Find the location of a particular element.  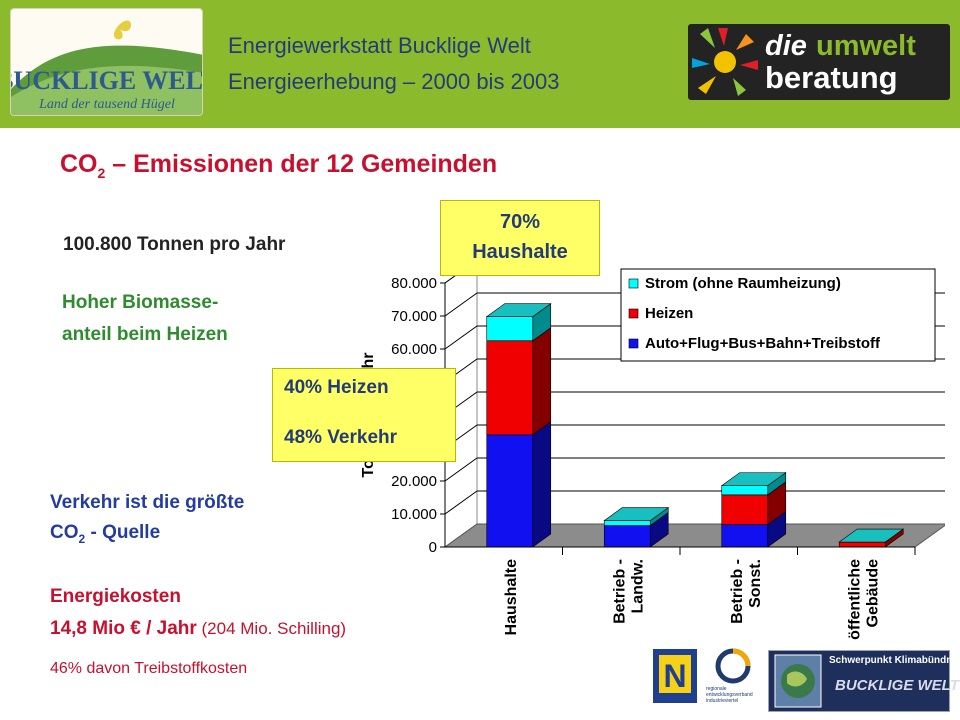

bucklige-welt-logo: BUCKLIGE WELT Land der tausend Hügel is located at coordinates (106, 62).